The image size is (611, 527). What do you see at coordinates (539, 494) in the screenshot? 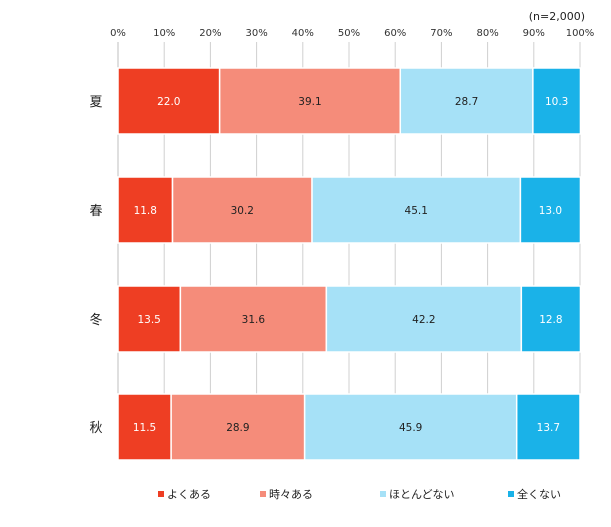
I see `legend-label: 全くない` at bounding box center [539, 494].